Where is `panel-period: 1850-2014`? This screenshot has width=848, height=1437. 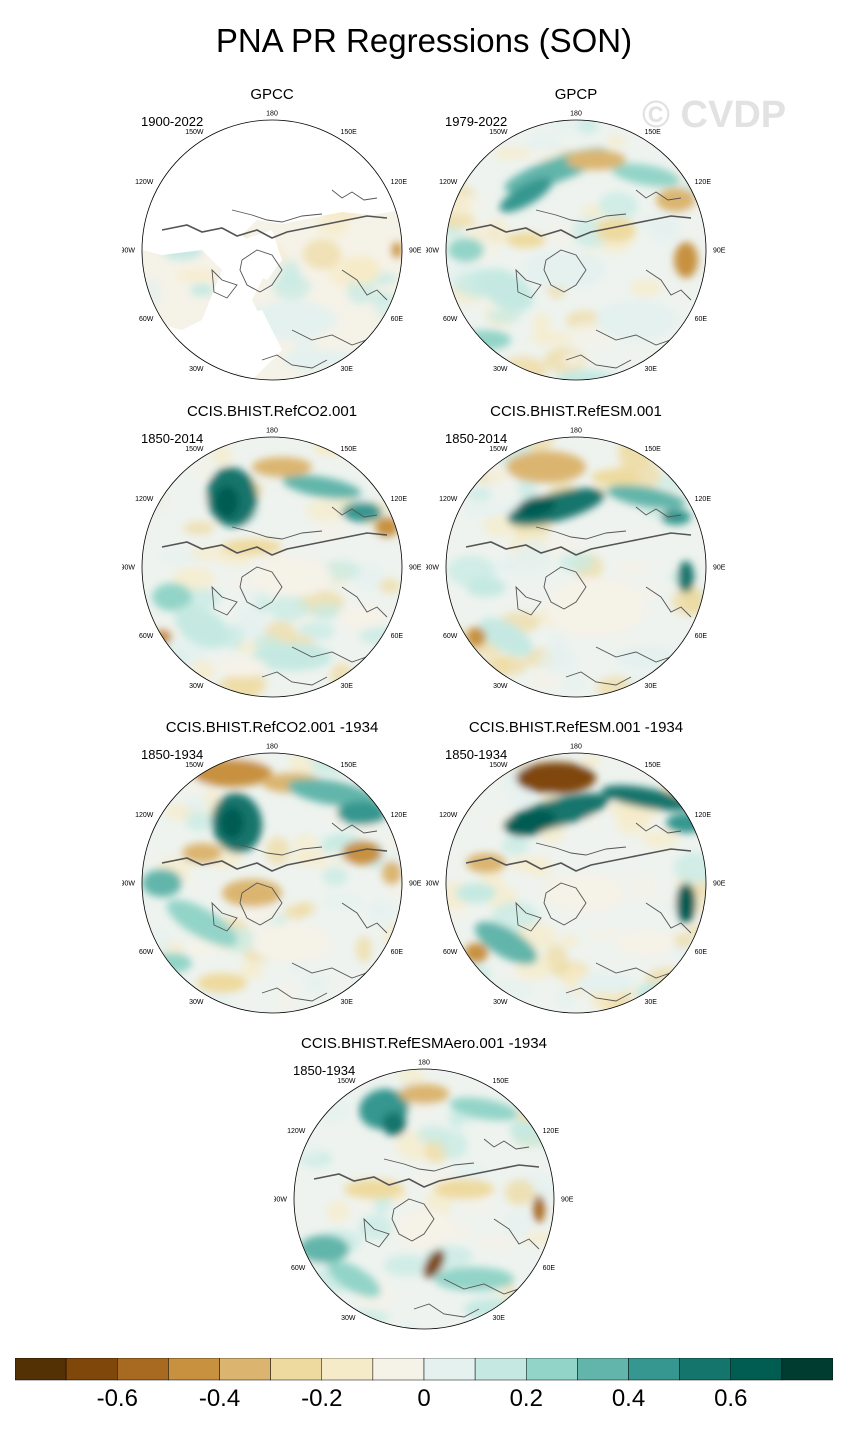 panel-period: 1850-2014 is located at coordinates (172, 438).